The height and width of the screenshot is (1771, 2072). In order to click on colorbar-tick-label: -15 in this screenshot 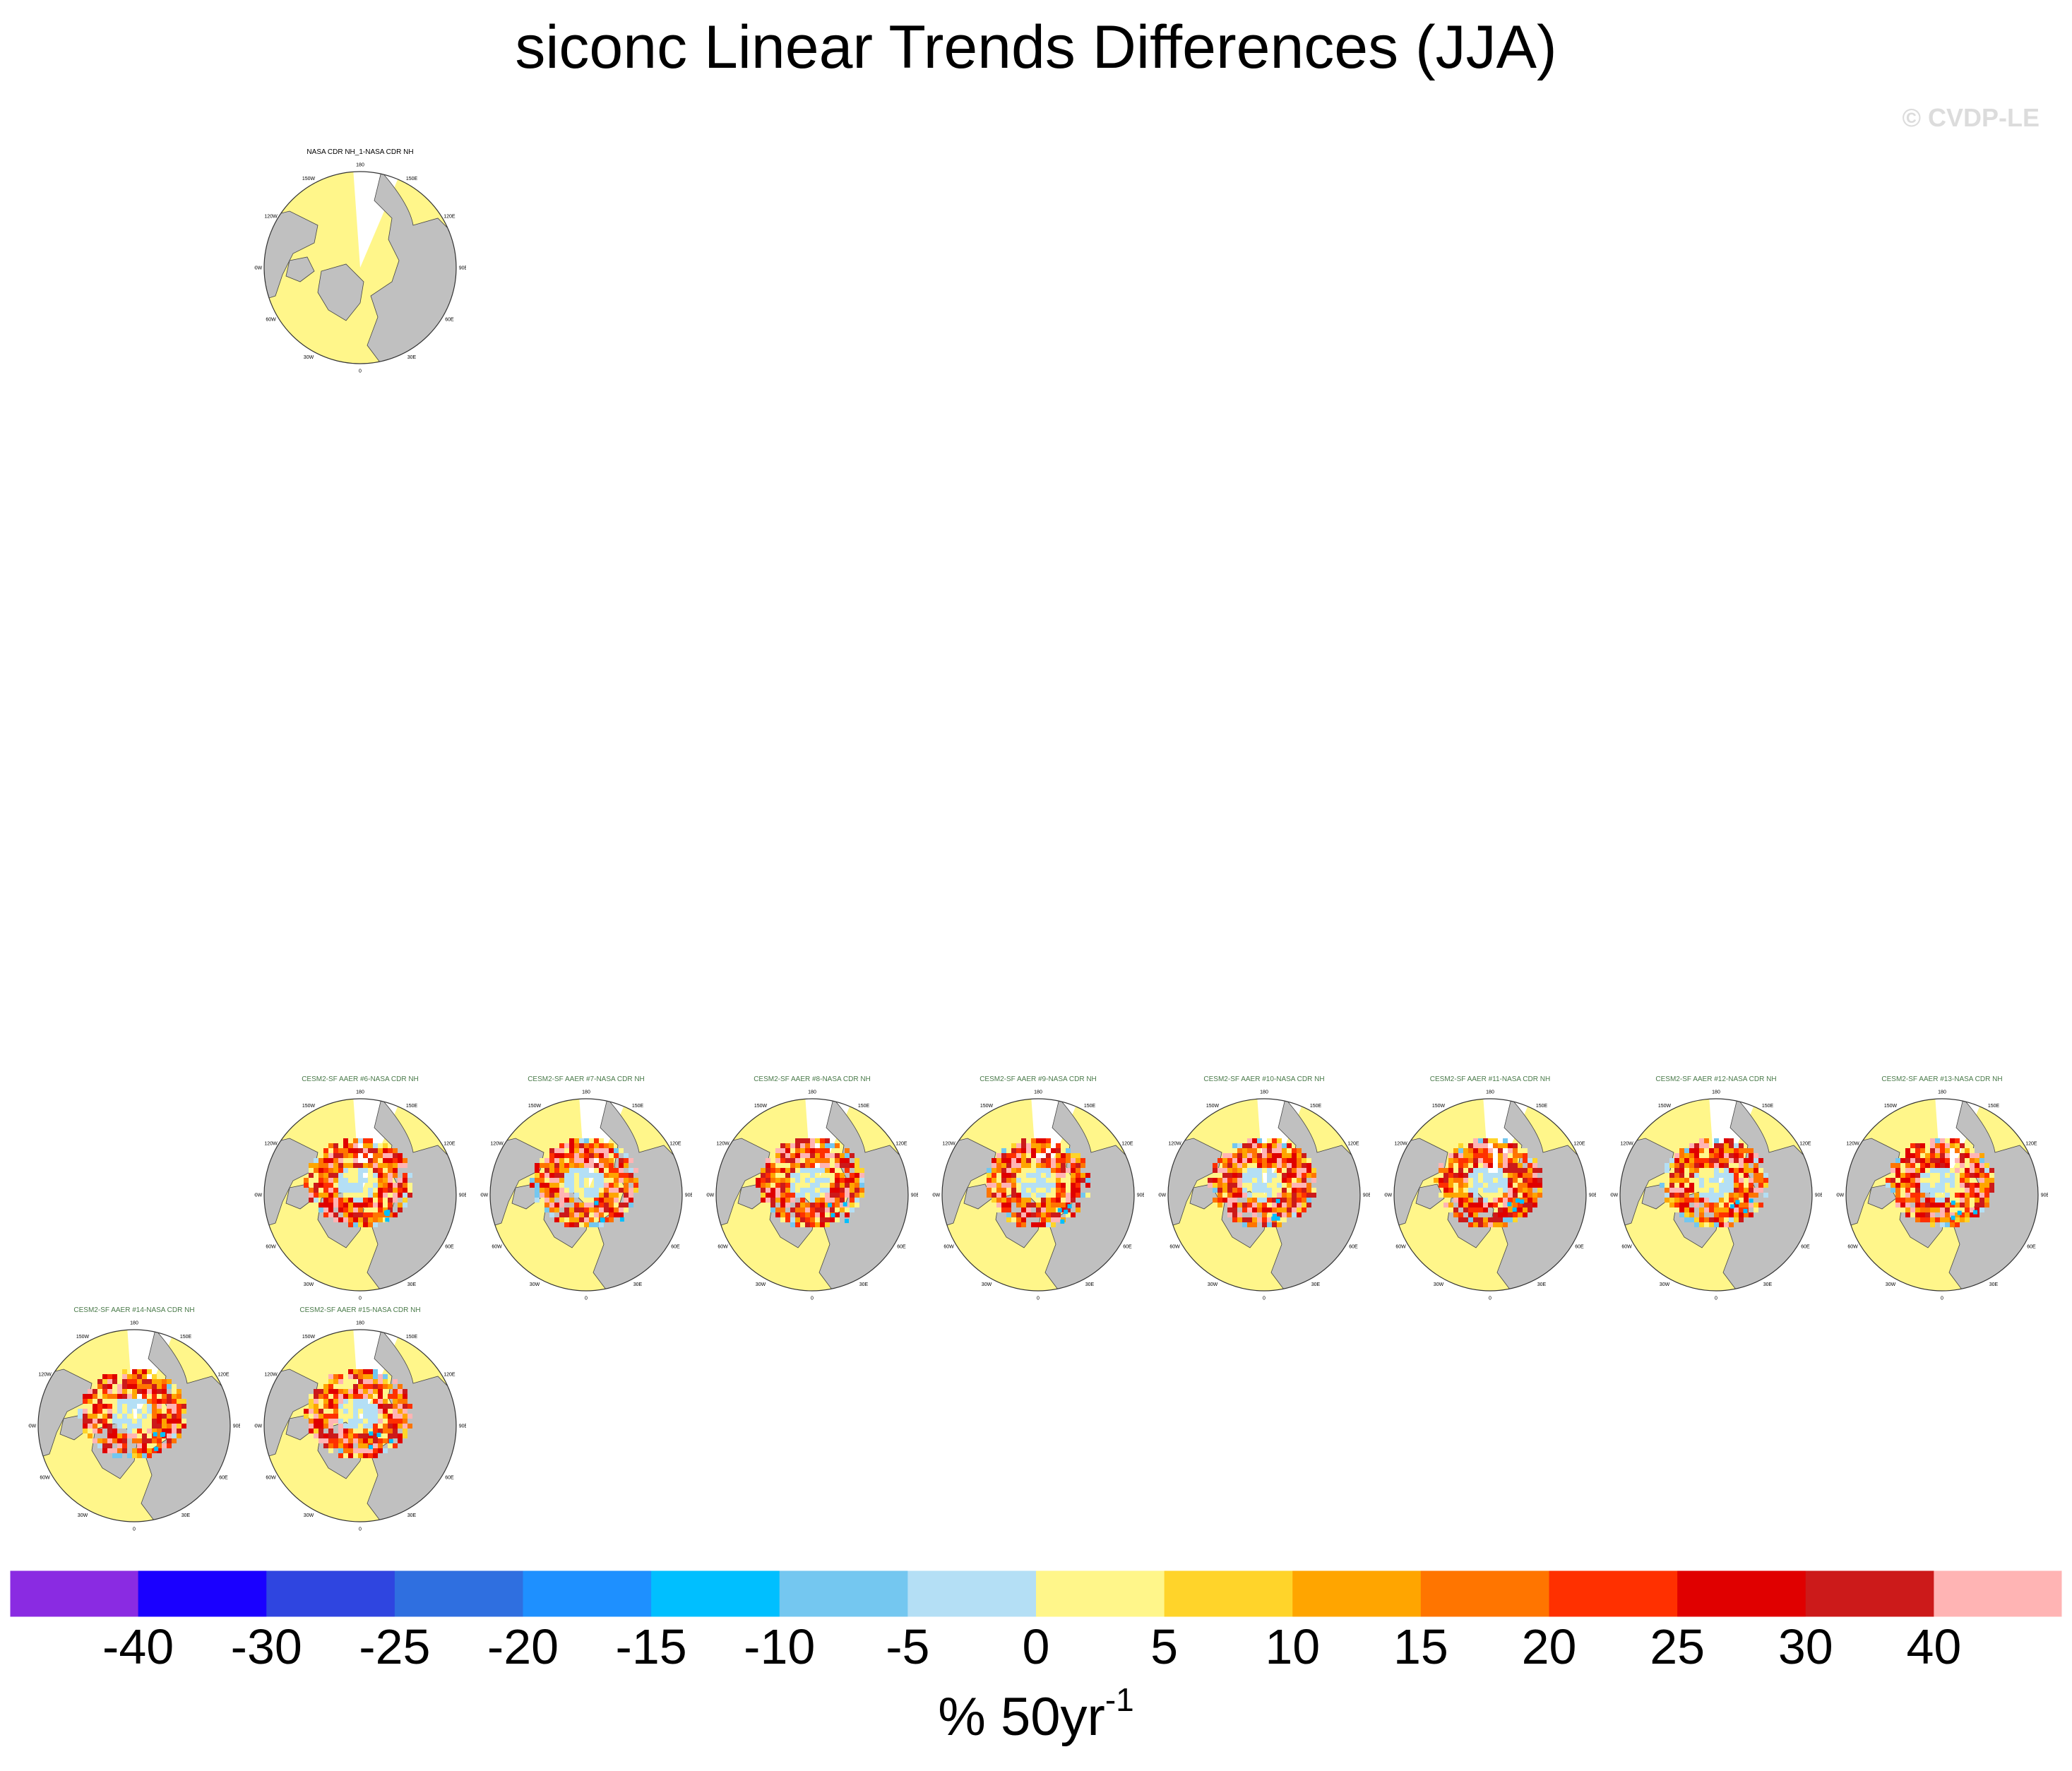, I will do `click(651, 1646)`.